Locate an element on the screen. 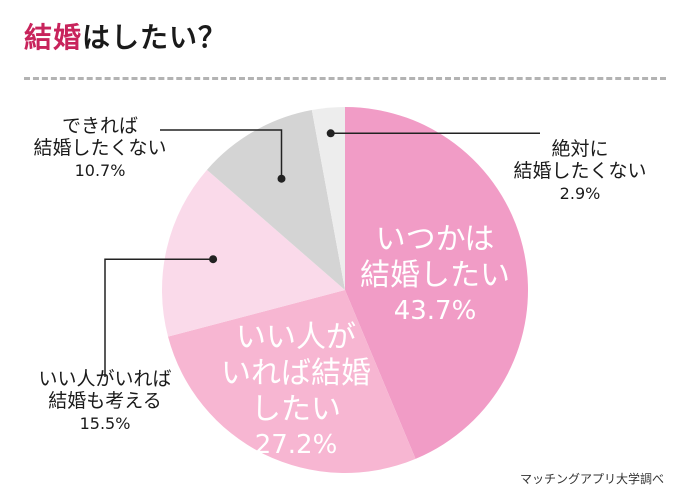 The height and width of the screenshot is (502, 690). pie-slice-kangaeru is located at coordinates (253, 253).